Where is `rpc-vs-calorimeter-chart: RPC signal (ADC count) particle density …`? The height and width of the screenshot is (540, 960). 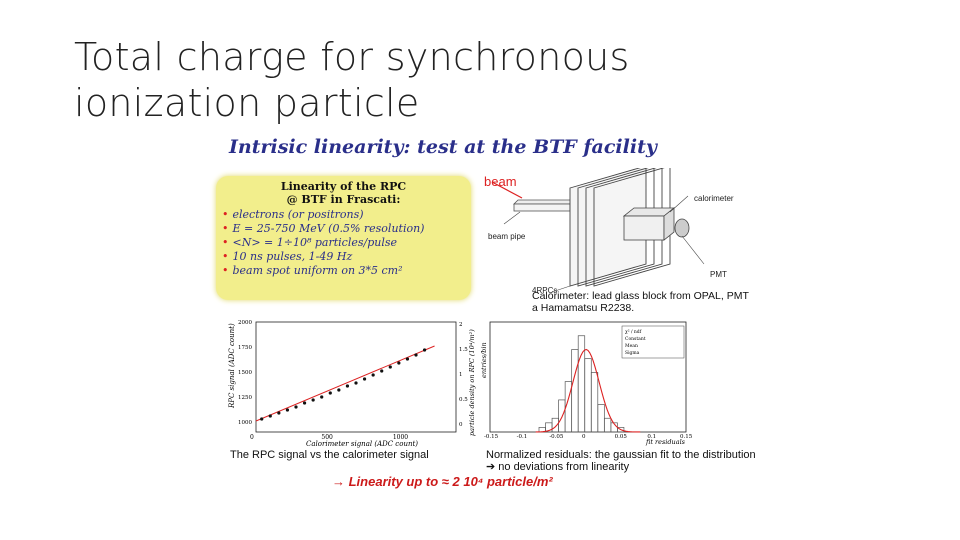
rpc-vs-calorimeter-chart: RPC signal (ADC count) particle density … is located at coordinates (352, 384).